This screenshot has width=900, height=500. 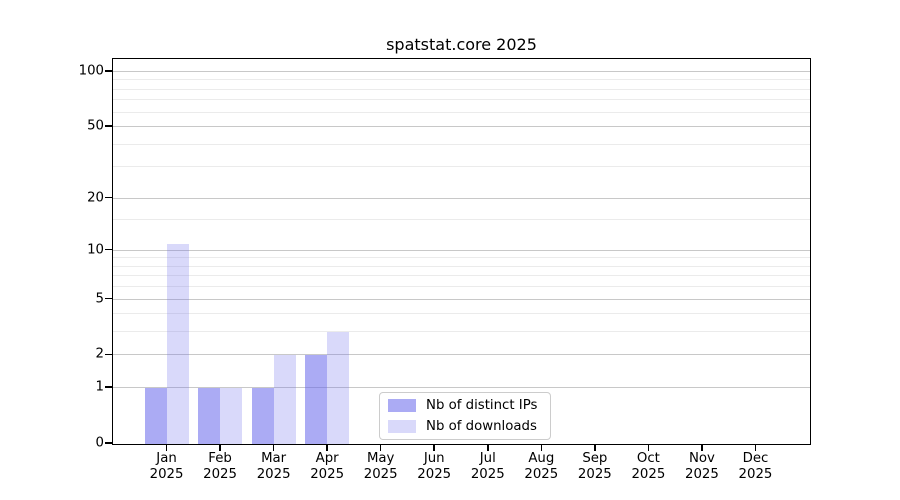 What do you see at coordinates (284, 399) in the screenshot?
I see `bar-downloads-mar` at bounding box center [284, 399].